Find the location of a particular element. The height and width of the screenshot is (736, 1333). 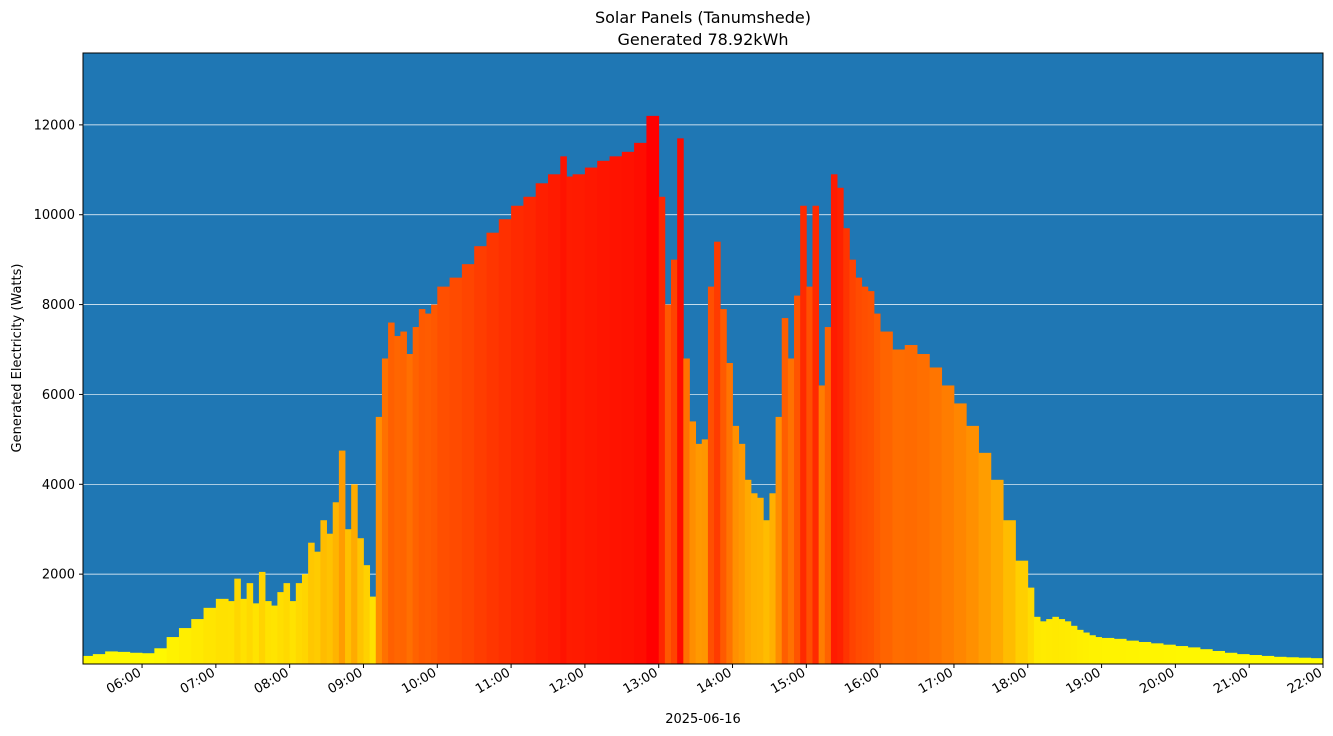

x-tick-label: 15:00 is located at coordinates (788, 681).